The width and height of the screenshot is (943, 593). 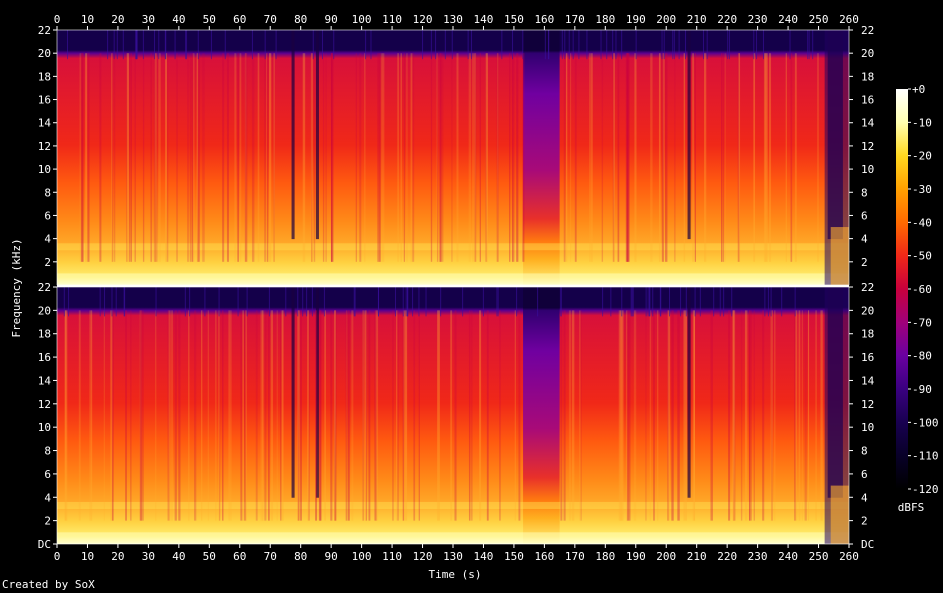 I want to click on x-tick-label-bottom: 30, so click(x=148, y=556).